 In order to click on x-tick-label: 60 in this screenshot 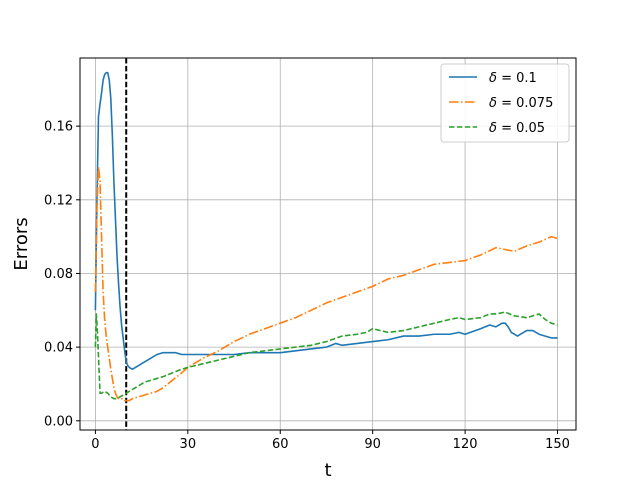, I will do `click(280, 444)`.